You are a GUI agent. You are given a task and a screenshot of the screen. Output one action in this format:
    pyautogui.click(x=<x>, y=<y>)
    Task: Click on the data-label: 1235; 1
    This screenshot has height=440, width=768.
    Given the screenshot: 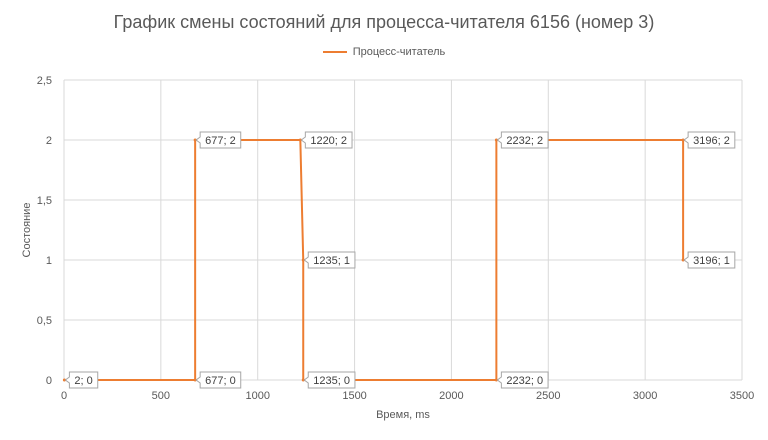 What is the action you would take?
    pyautogui.click(x=331, y=261)
    